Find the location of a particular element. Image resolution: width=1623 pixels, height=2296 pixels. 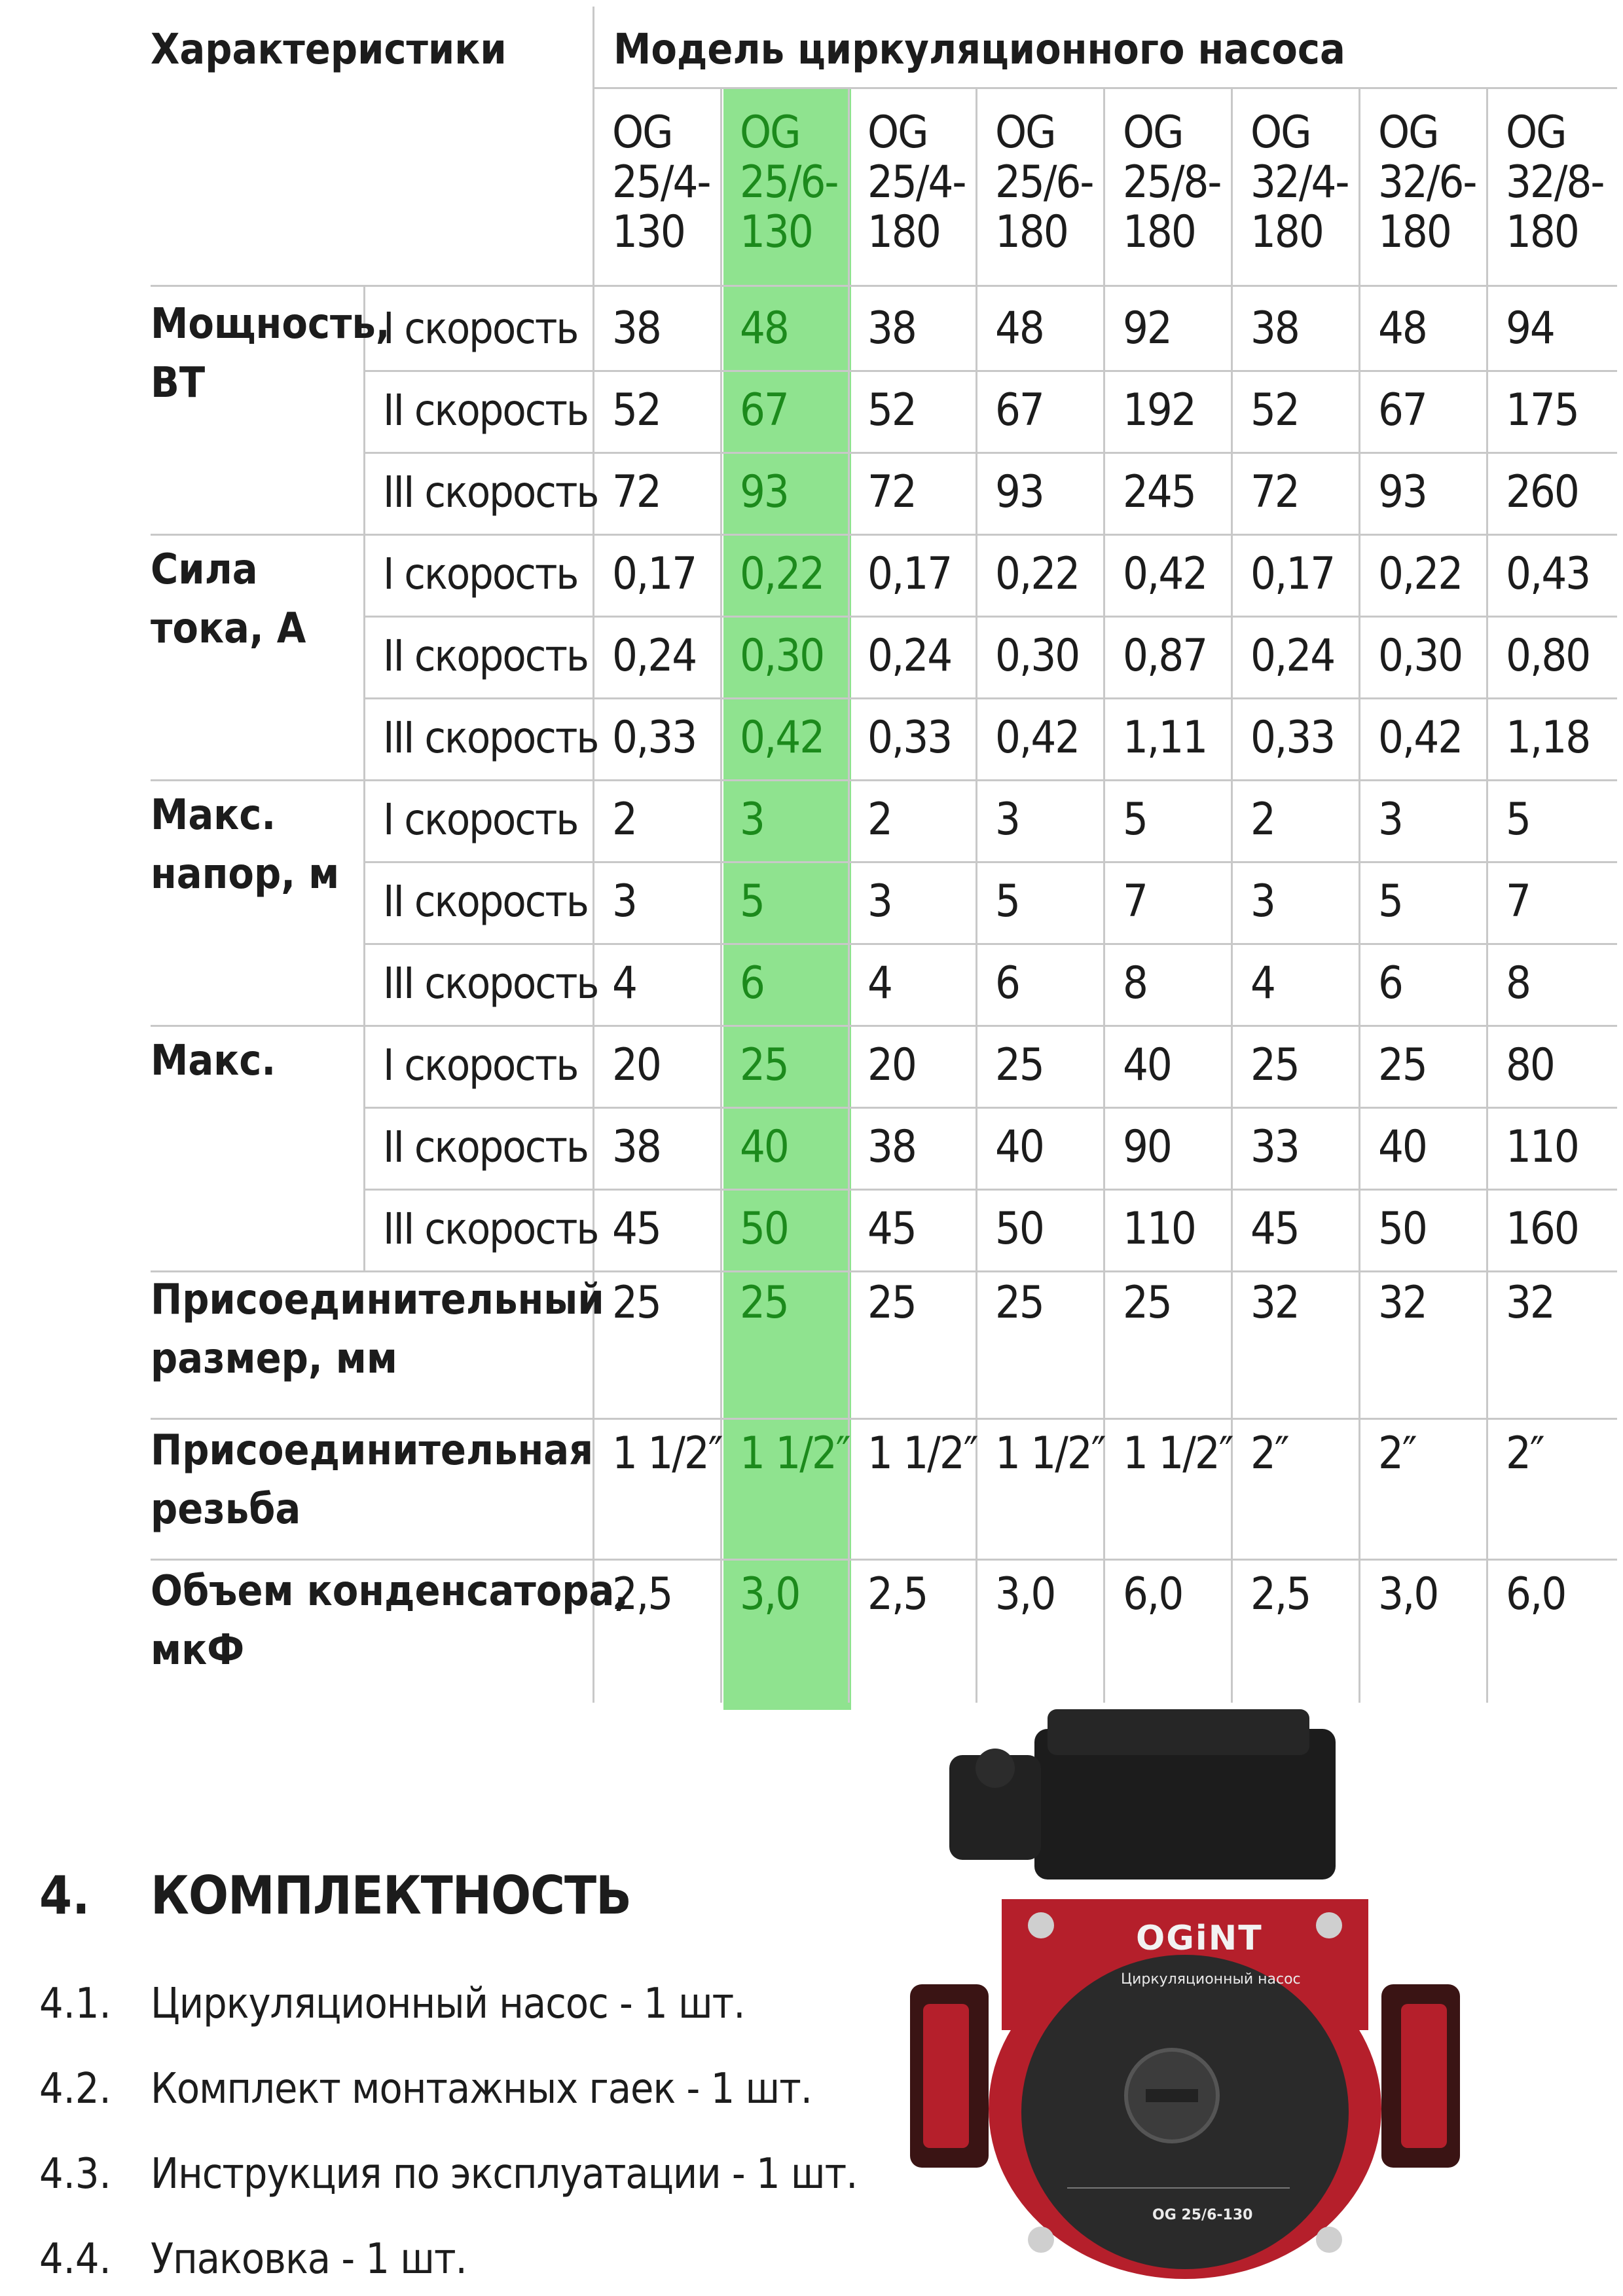

model-header-cell: OG 25/6- 180 is located at coordinates (1044, 182).